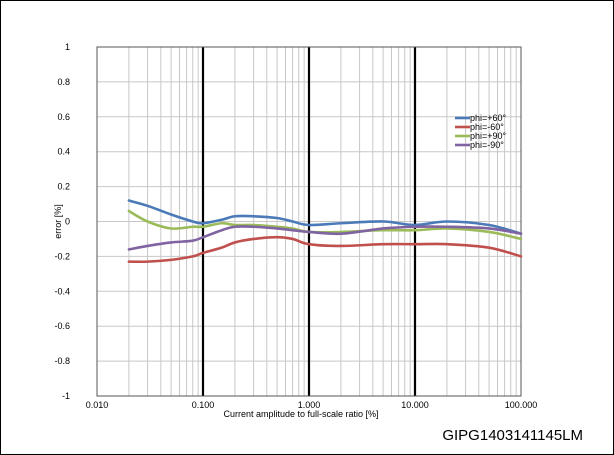 The height and width of the screenshot is (455, 614). Describe the element at coordinates (62, 291) in the screenshot. I see `y-tick-label: -0.4` at that location.